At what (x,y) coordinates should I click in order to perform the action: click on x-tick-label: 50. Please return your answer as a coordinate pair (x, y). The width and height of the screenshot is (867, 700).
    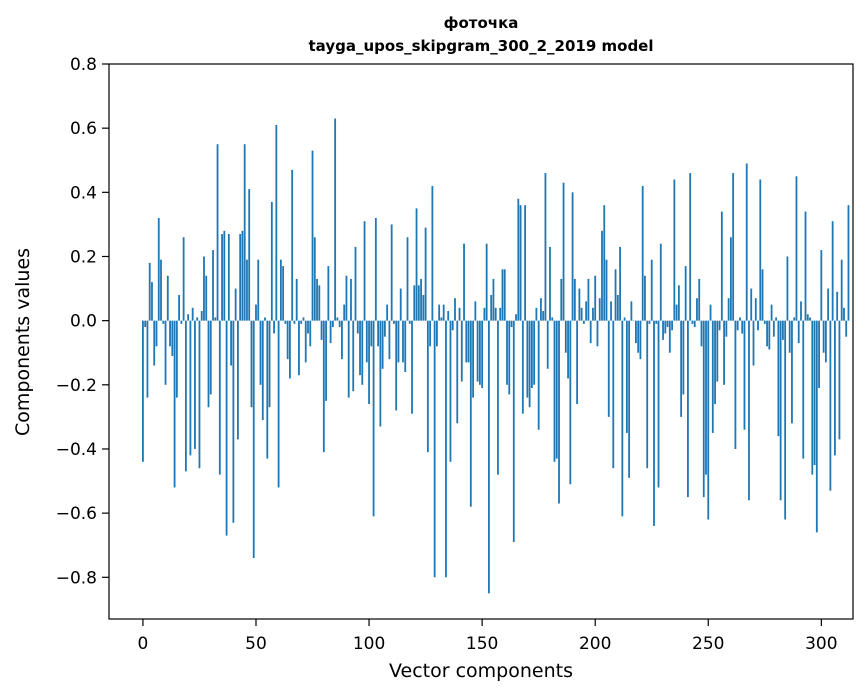
    Looking at the image, I should click on (256, 644).